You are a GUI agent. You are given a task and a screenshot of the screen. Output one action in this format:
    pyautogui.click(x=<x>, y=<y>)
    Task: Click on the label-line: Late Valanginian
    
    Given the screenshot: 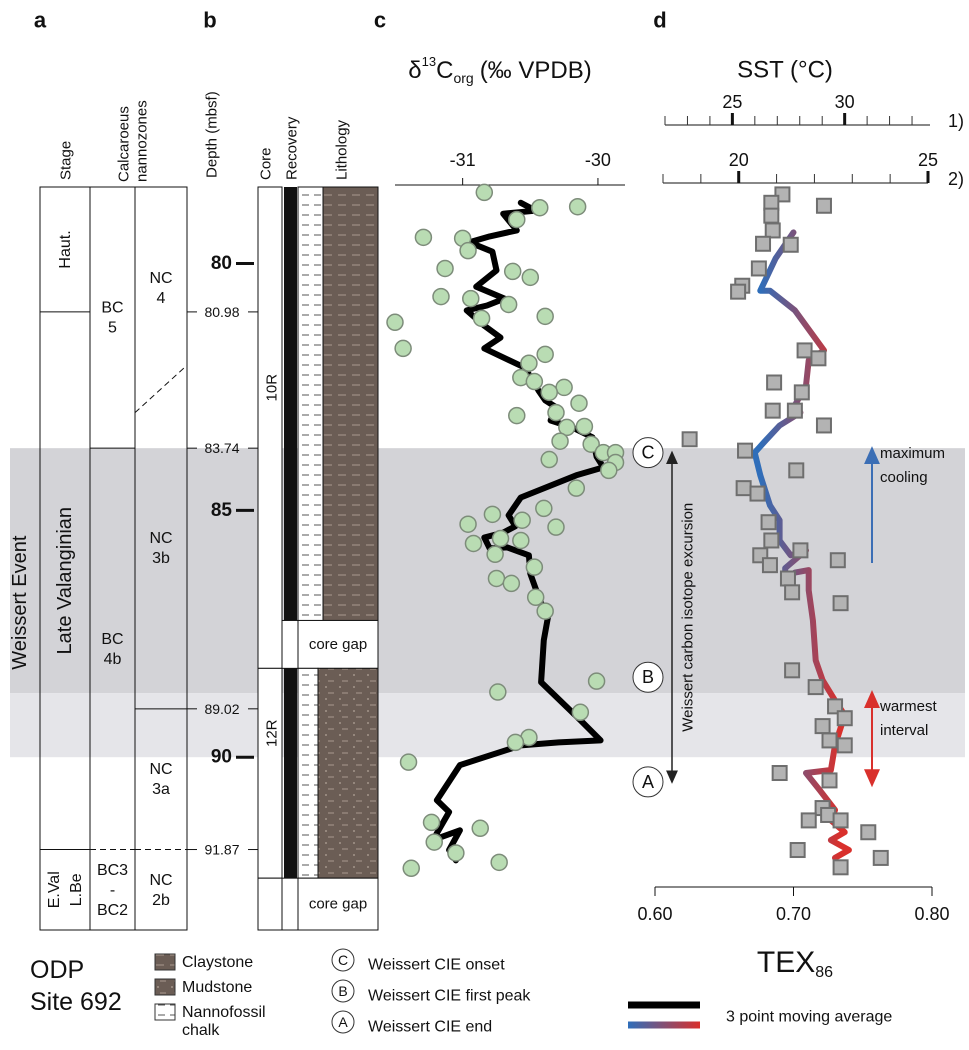 What is the action you would take?
    pyautogui.click(x=65, y=581)
    